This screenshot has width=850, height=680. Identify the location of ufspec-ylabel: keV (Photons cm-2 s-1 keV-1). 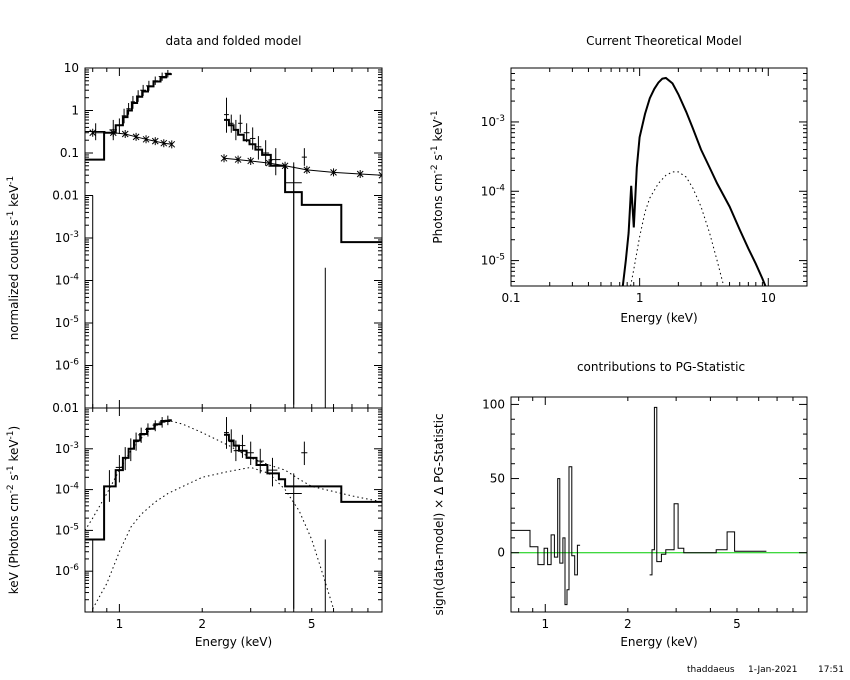
(13, 510).